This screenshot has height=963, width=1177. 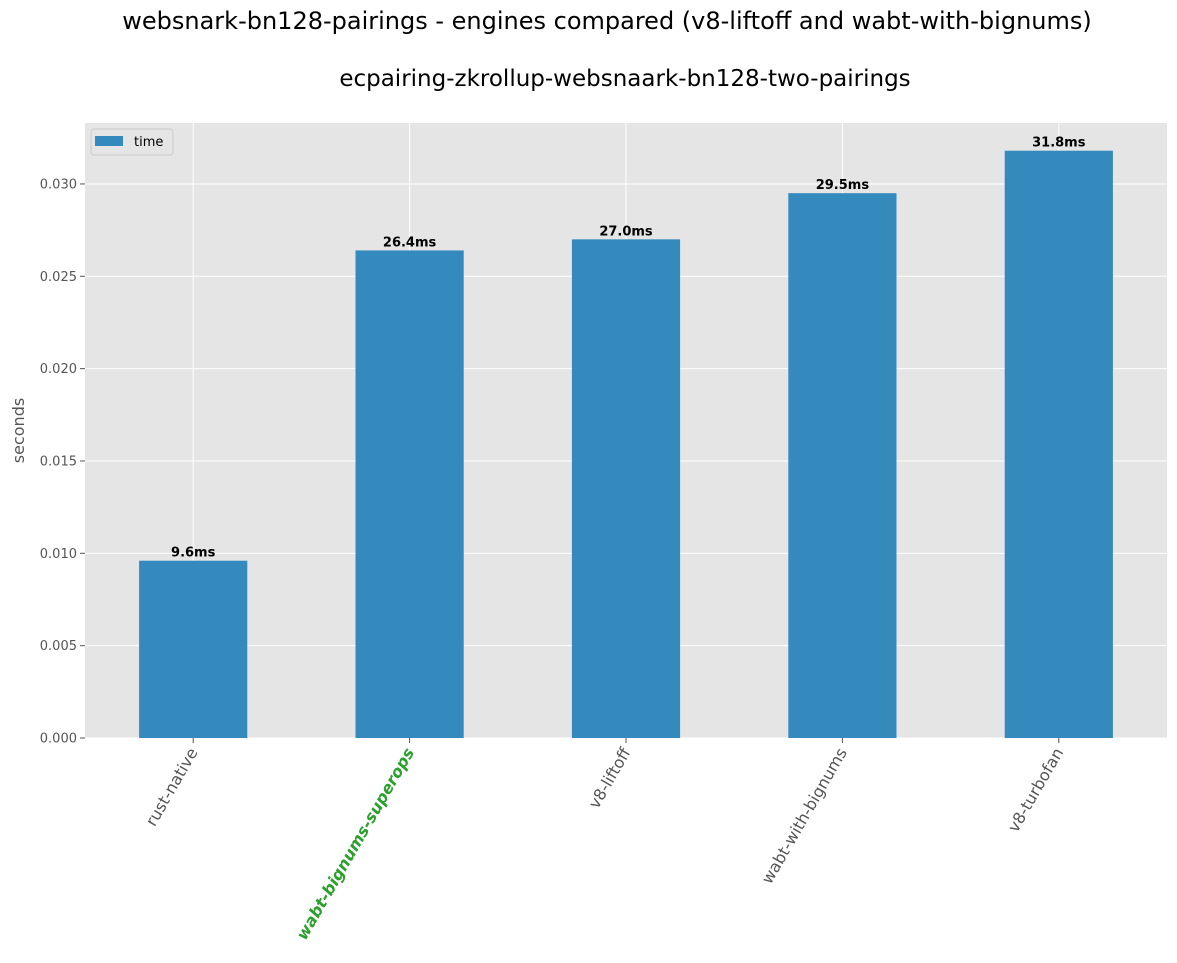 I want to click on bar-rust-native, so click(x=193, y=649).